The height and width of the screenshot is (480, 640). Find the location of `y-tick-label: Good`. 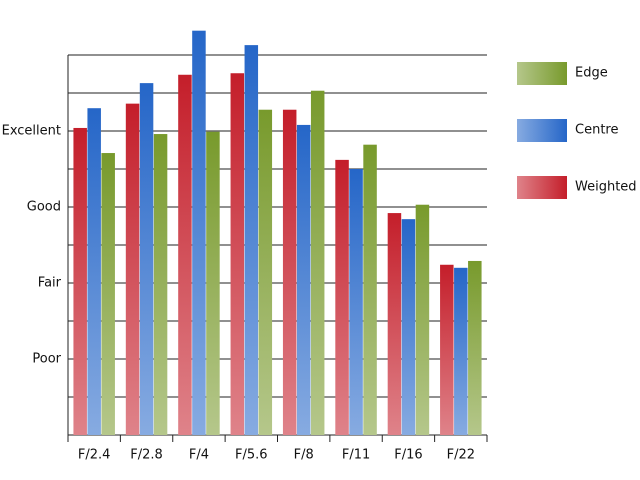

y-tick-label: Good is located at coordinates (44, 207).